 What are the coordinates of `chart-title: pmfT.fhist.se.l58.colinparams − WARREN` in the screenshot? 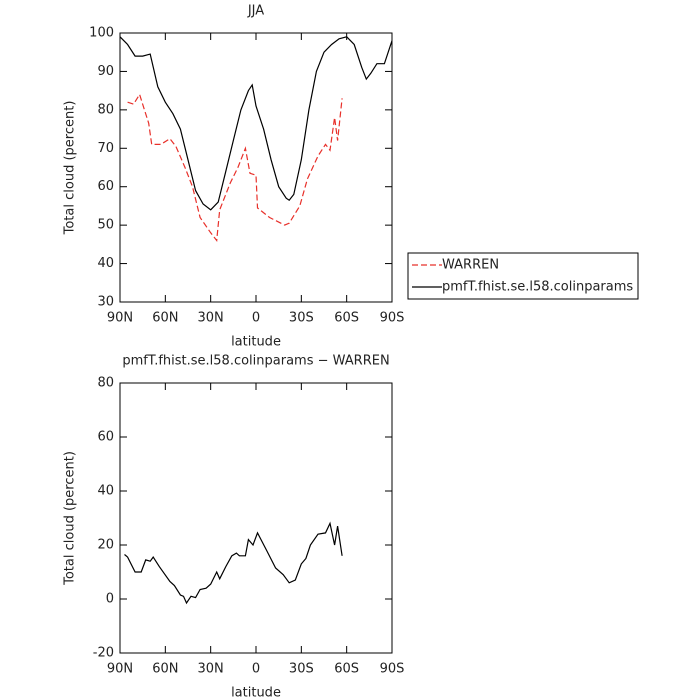 It's located at (255, 361).